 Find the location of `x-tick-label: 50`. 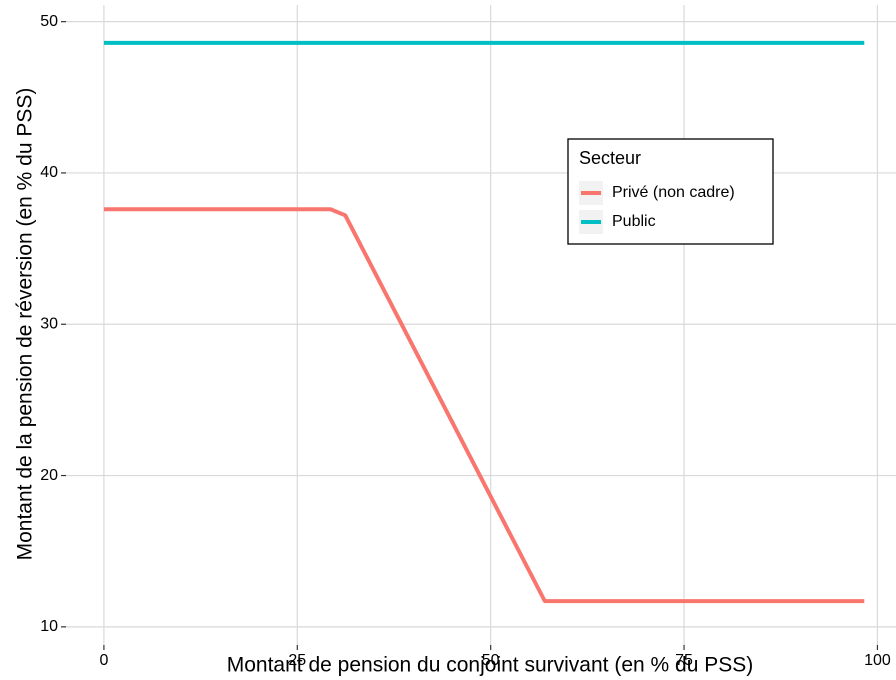

x-tick-label: 50 is located at coordinates (491, 660).